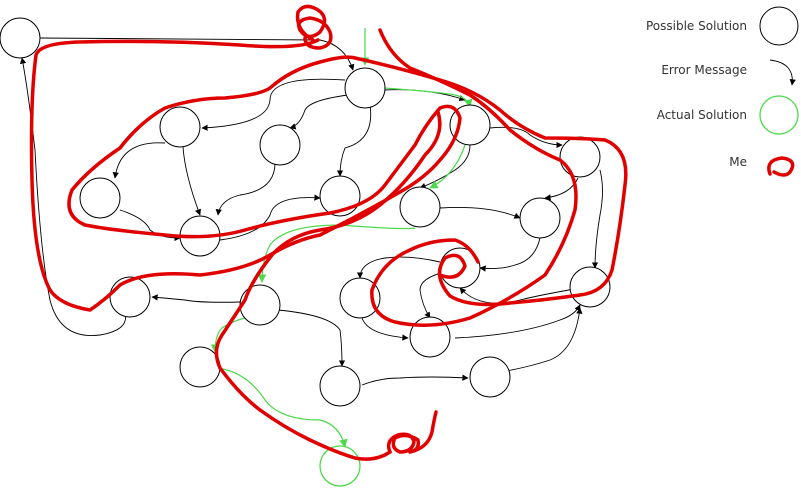 The width and height of the screenshot is (801, 489). What do you see at coordinates (704, 70) in the screenshot?
I see `legend-label-error-message: Error Message` at bounding box center [704, 70].